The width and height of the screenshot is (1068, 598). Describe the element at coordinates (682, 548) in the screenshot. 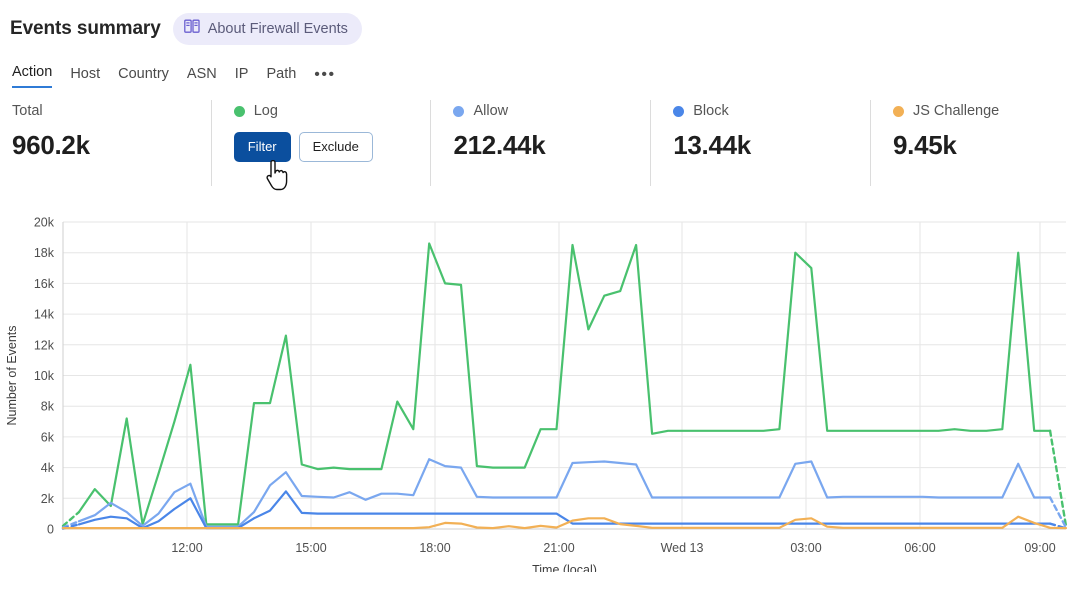

I see `x-axis-tick-label: Wed 13` at that location.